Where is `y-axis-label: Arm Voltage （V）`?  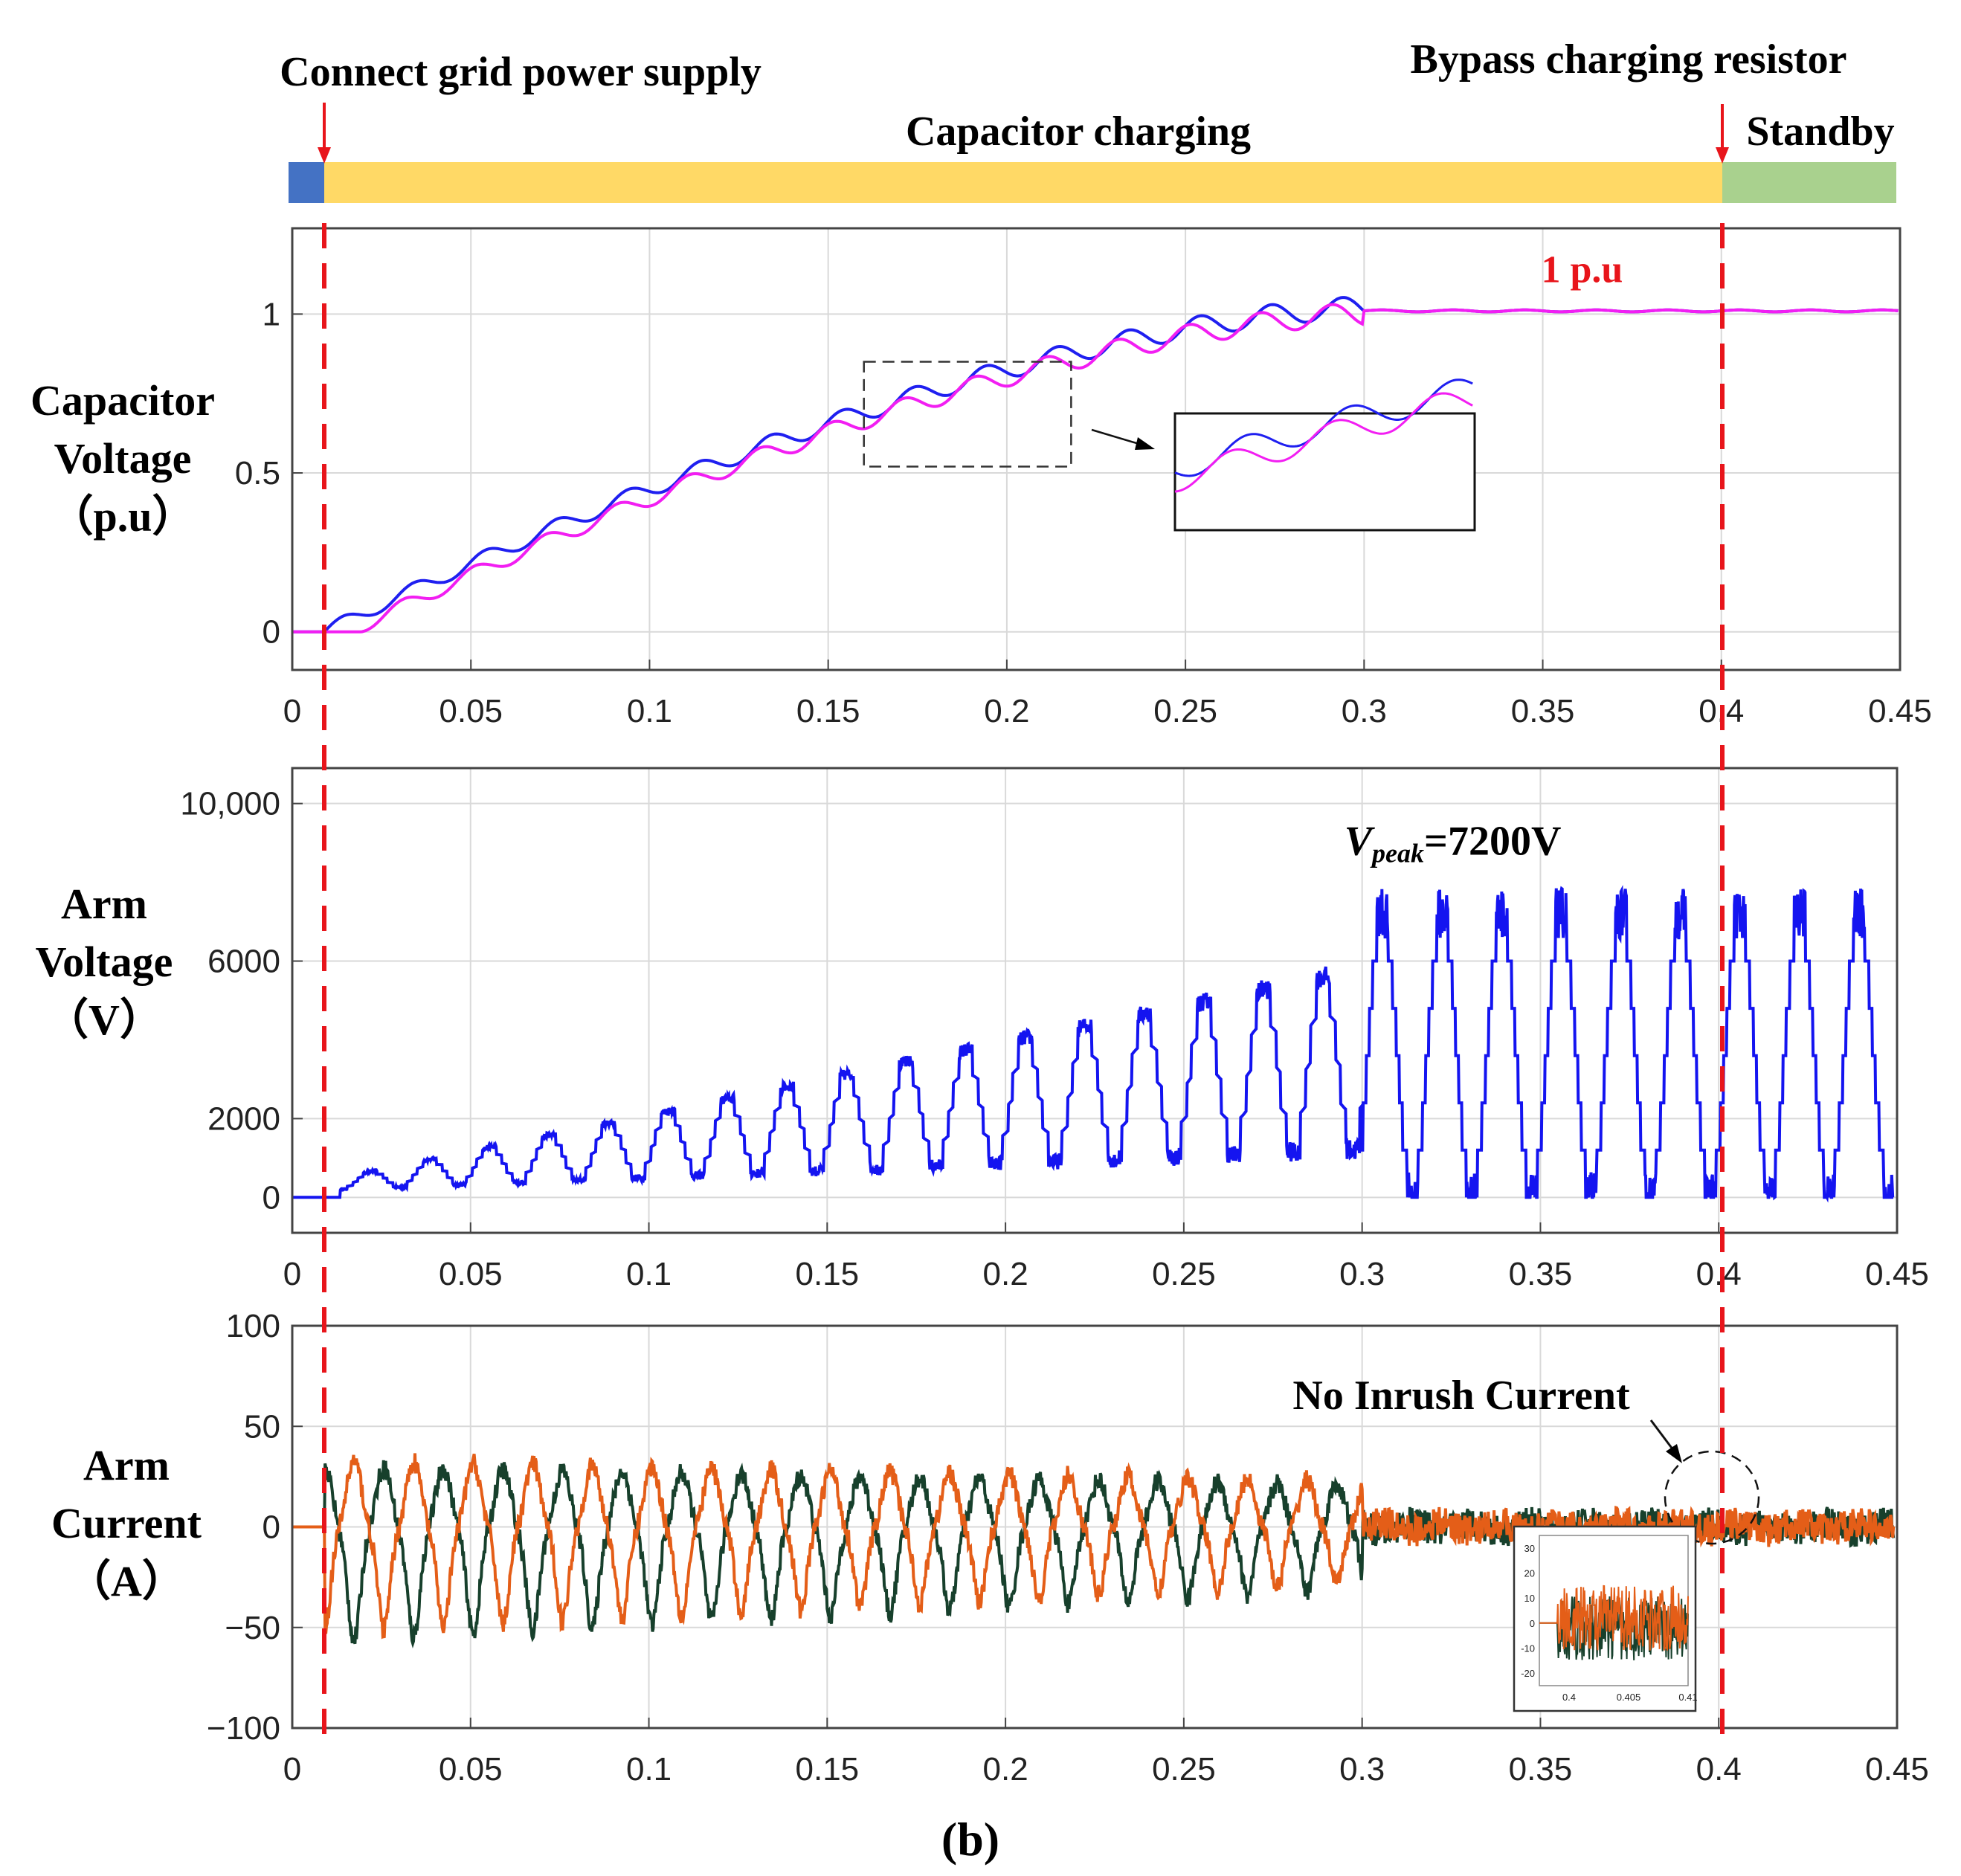 y-axis-label: Arm Voltage （V） is located at coordinates (104, 962).